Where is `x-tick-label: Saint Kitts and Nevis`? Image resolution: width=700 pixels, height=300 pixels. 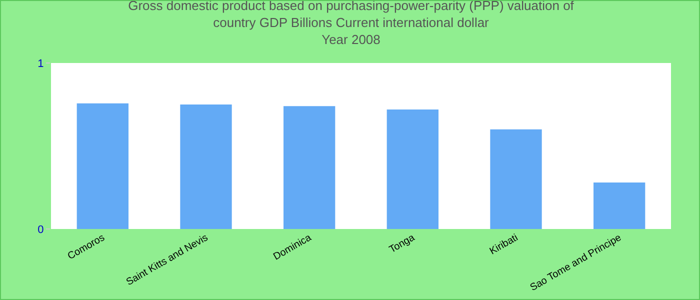 x-tick-label: Saint Kitts and Nevis is located at coordinates (167, 260).